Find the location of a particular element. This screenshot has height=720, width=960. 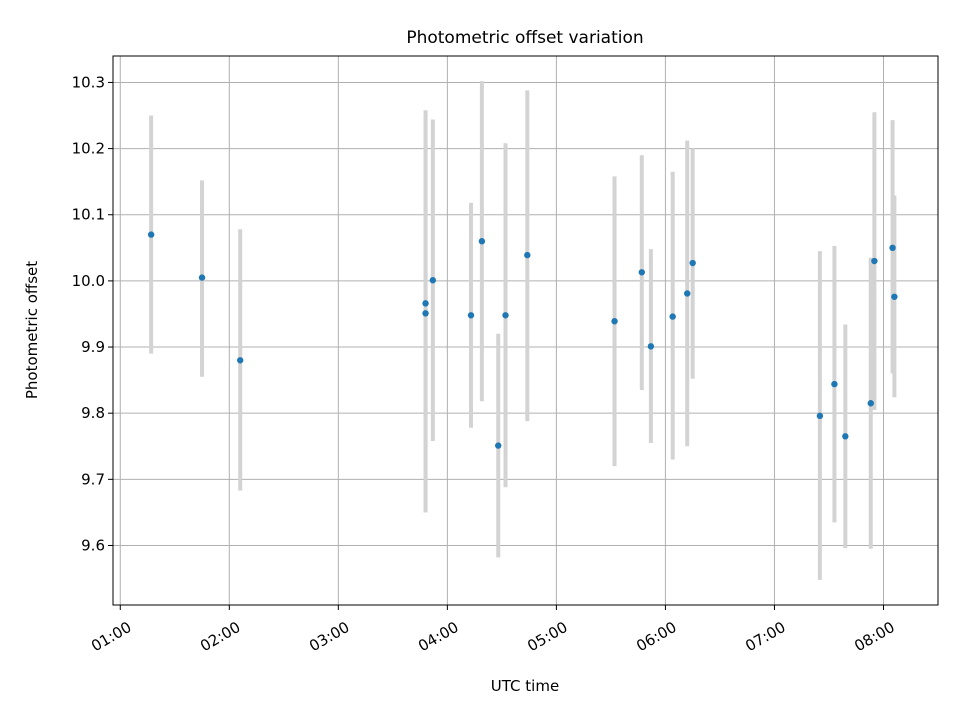

y-tick-label: 9.8 is located at coordinates (93, 413).